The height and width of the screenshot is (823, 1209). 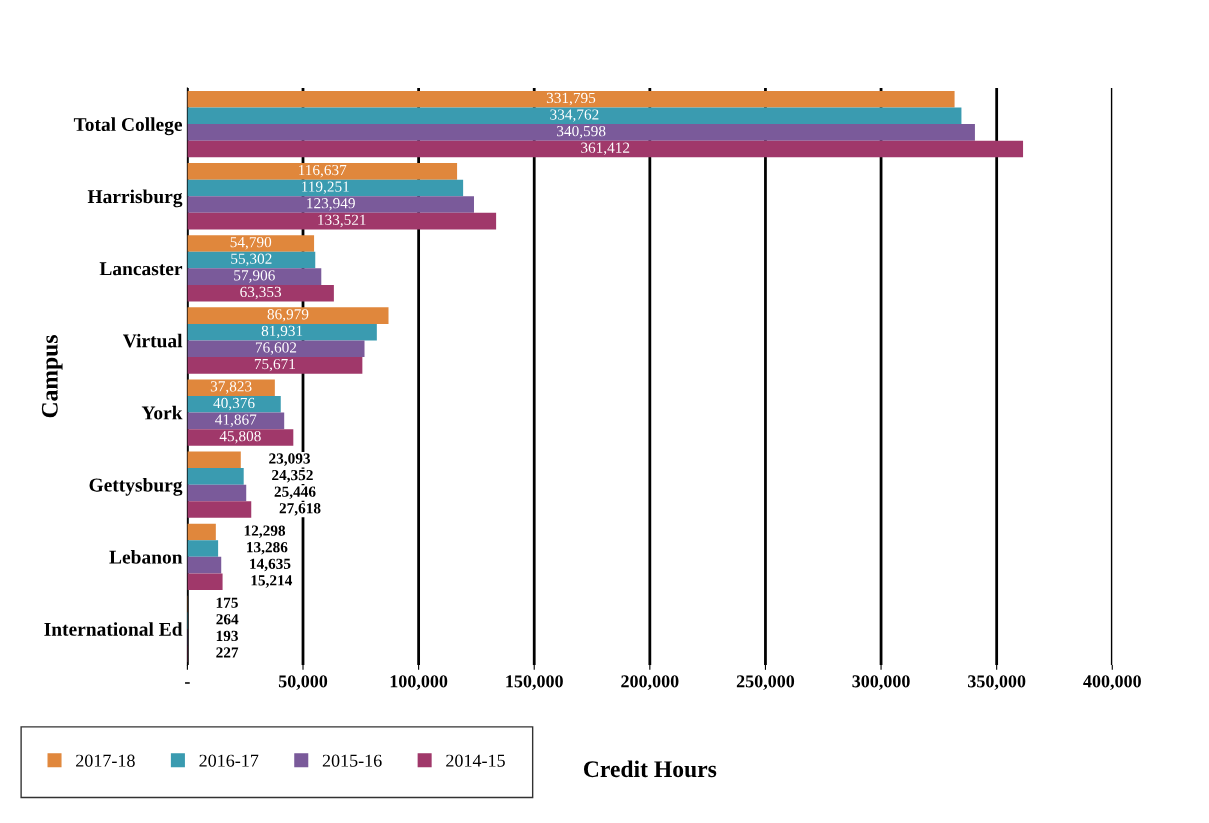 I want to click on data-label: 24,352, so click(x=292, y=476).